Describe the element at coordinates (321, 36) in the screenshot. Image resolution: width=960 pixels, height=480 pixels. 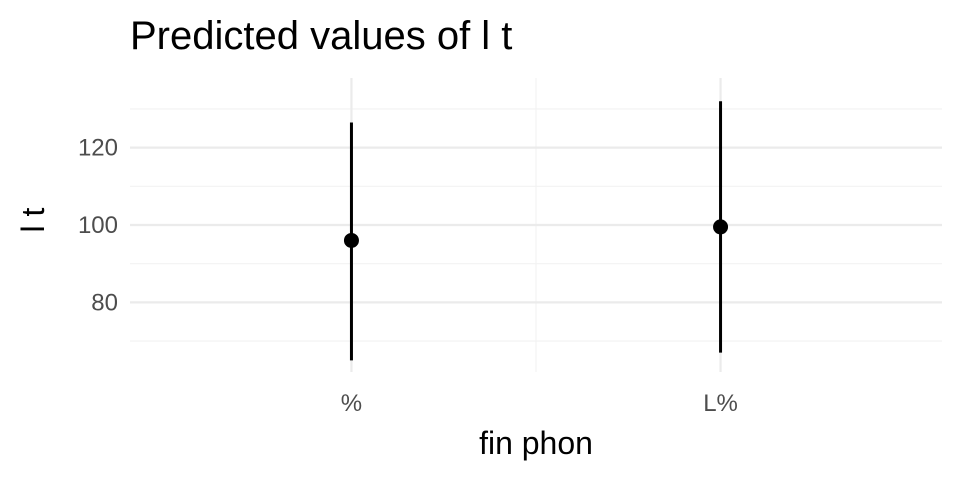
I see `chart-title: Predicted values of l t` at that location.